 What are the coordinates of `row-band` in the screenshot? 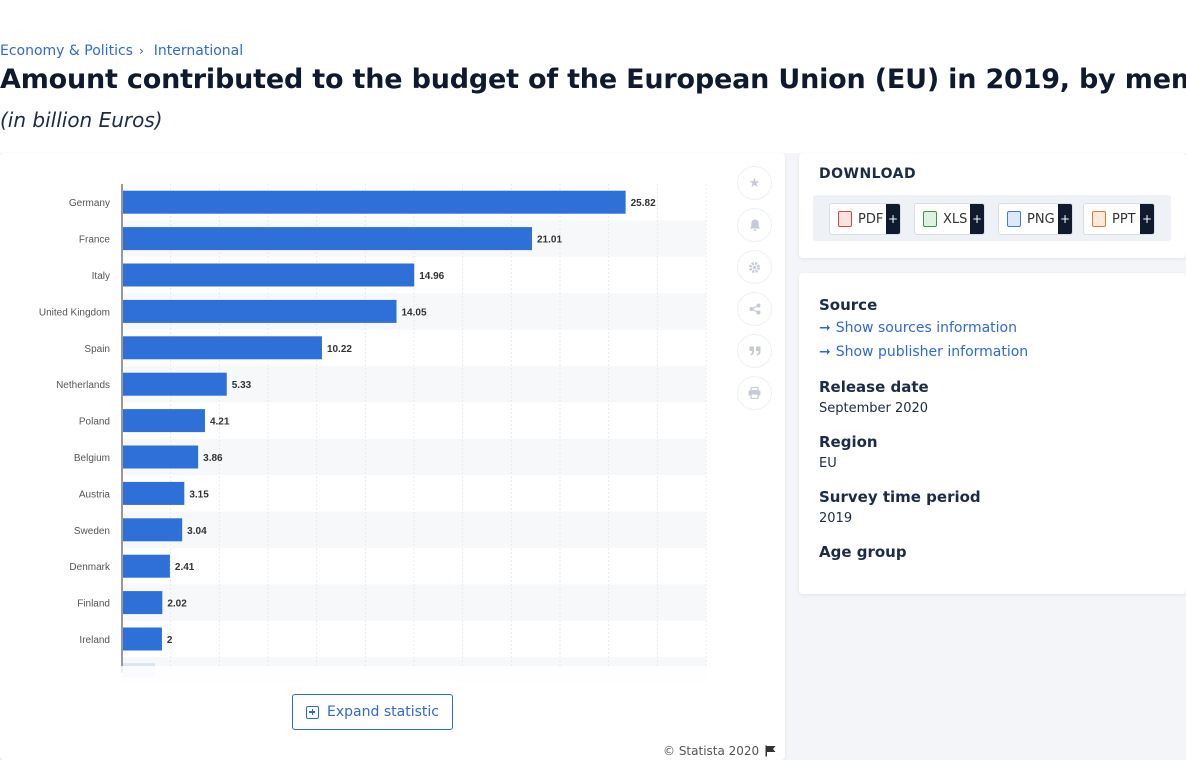 It's located at (414, 602).